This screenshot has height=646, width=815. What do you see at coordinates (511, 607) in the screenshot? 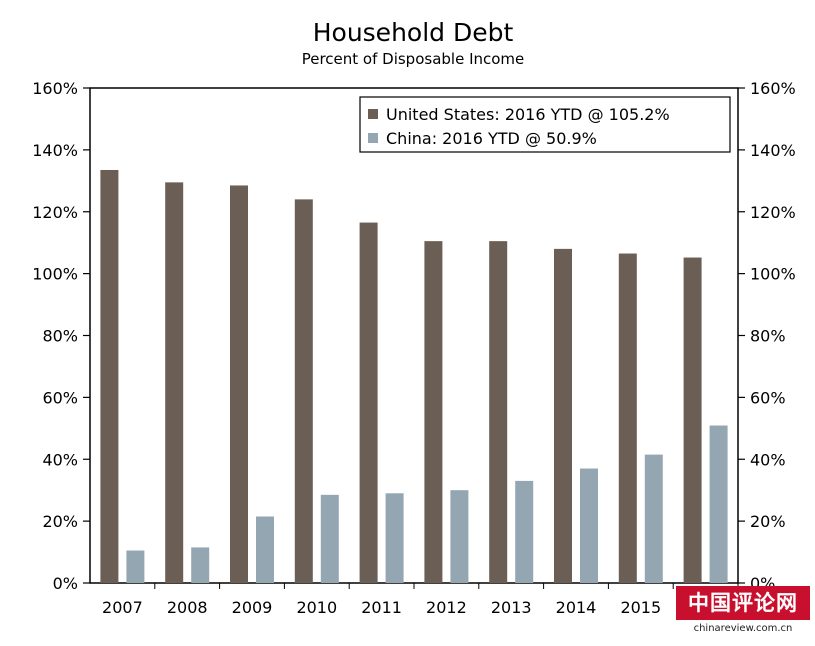
I see `x-tick-label: 2013` at bounding box center [511, 607].